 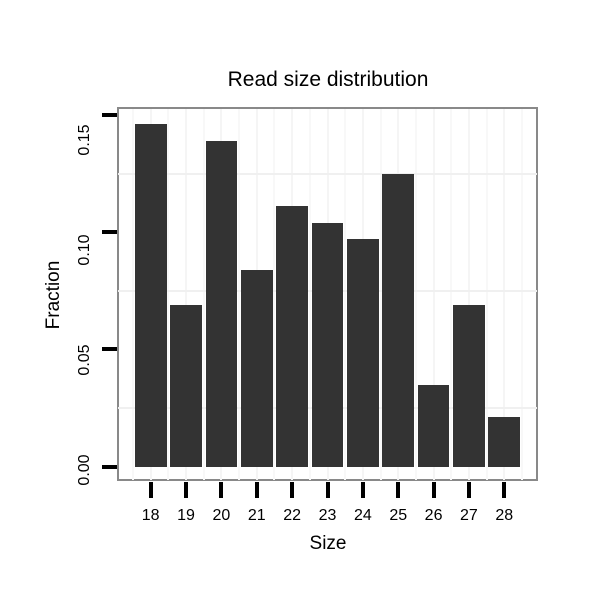 I want to click on x-tick-label: 24, so click(x=362, y=515).